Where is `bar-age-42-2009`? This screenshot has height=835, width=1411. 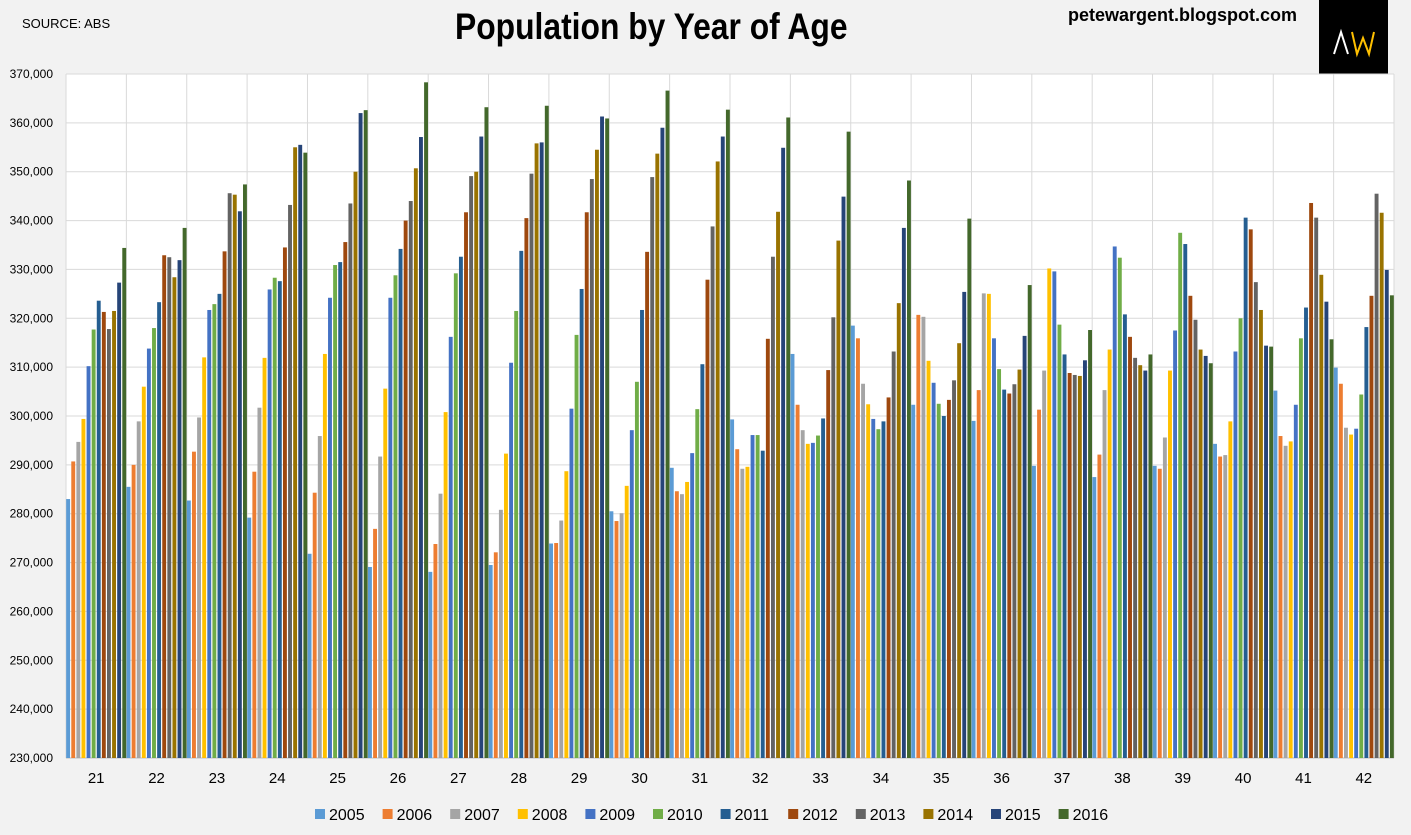
bar-age-42-2009 is located at coordinates (1356, 593).